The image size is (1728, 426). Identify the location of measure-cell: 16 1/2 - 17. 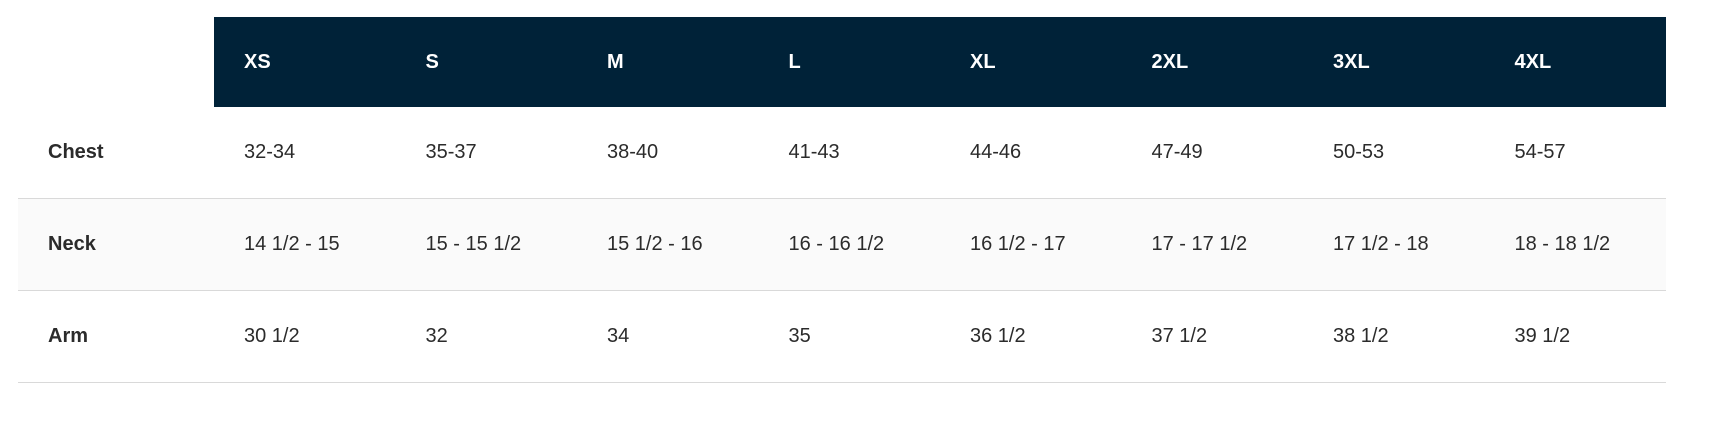
(1031, 244).